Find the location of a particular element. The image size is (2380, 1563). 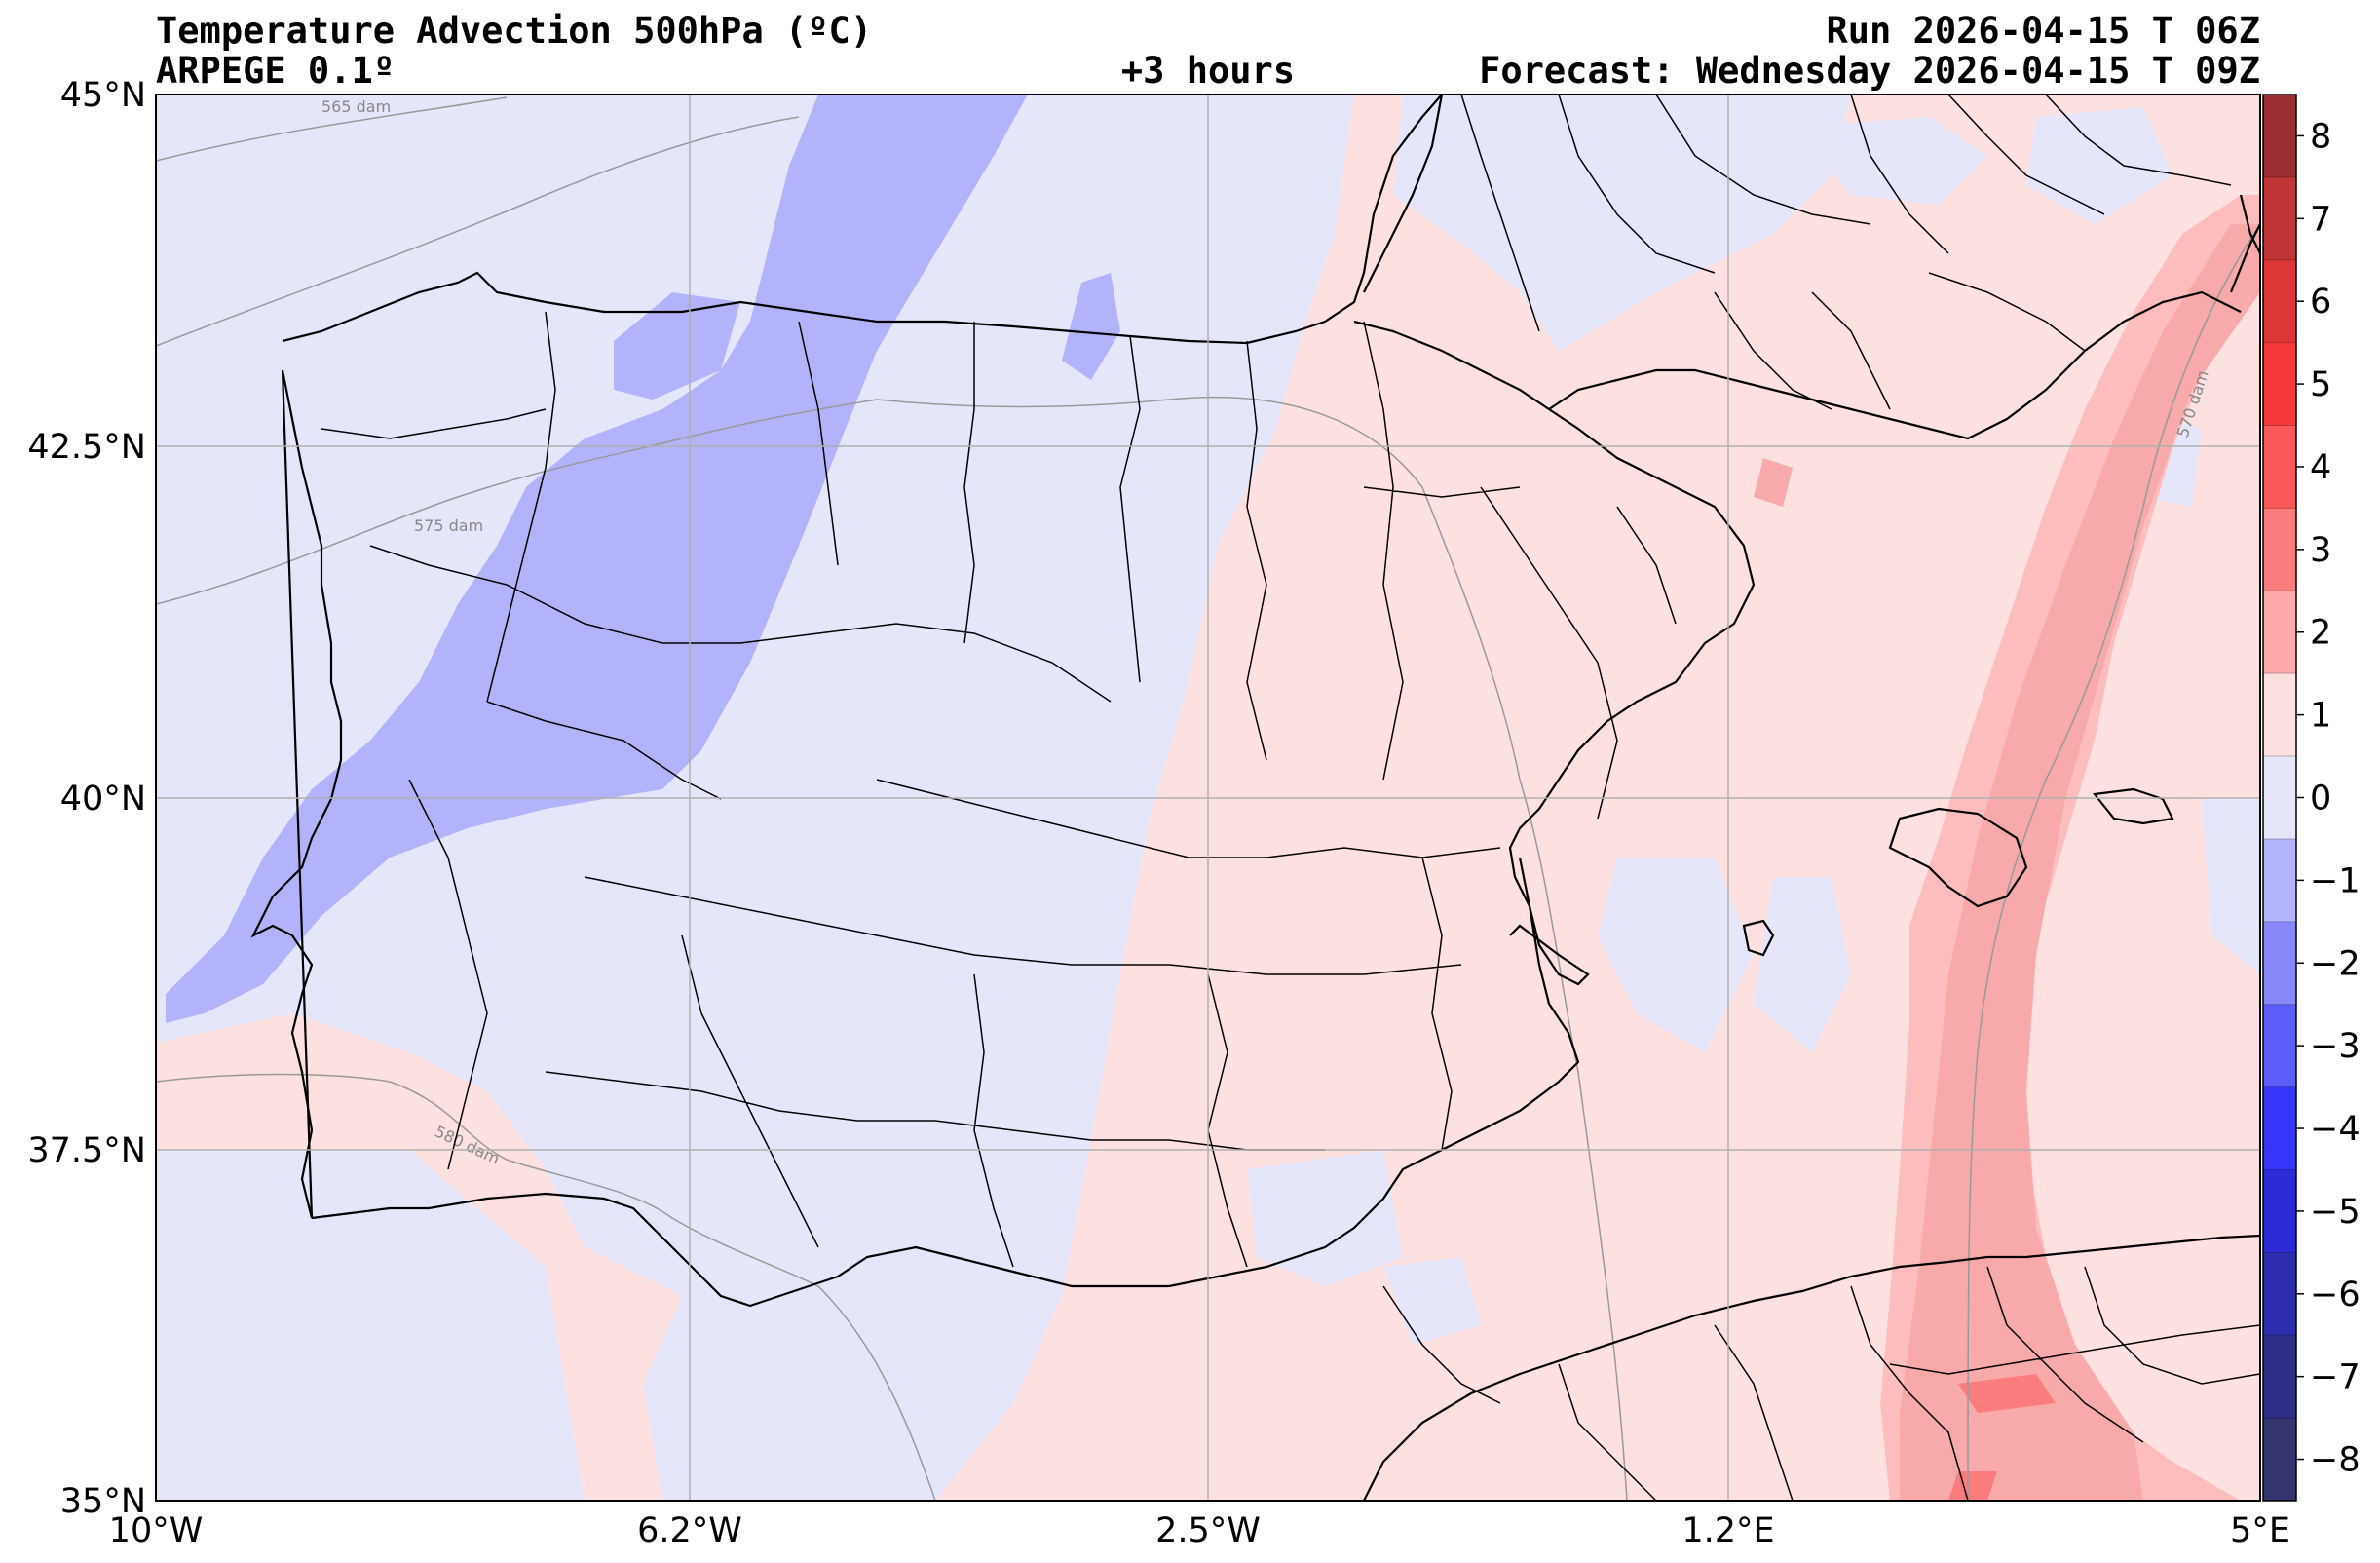

lon-label-5E: 5°E is located at coordinates (2260, 1531).